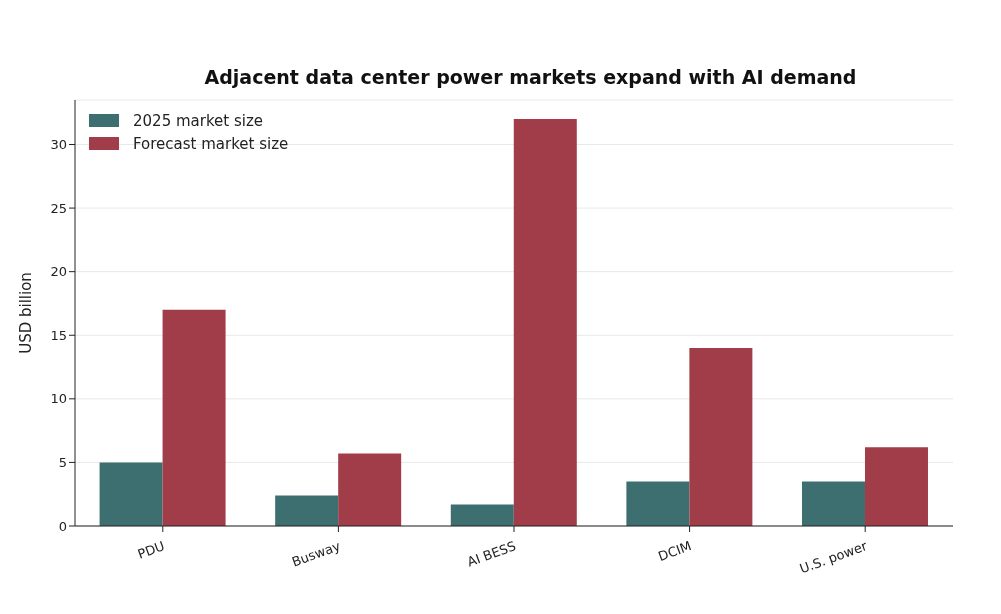 The height and width of the screenshot is (614, 1001). I want to click on y-tick-label: 30, so click(58, 145).